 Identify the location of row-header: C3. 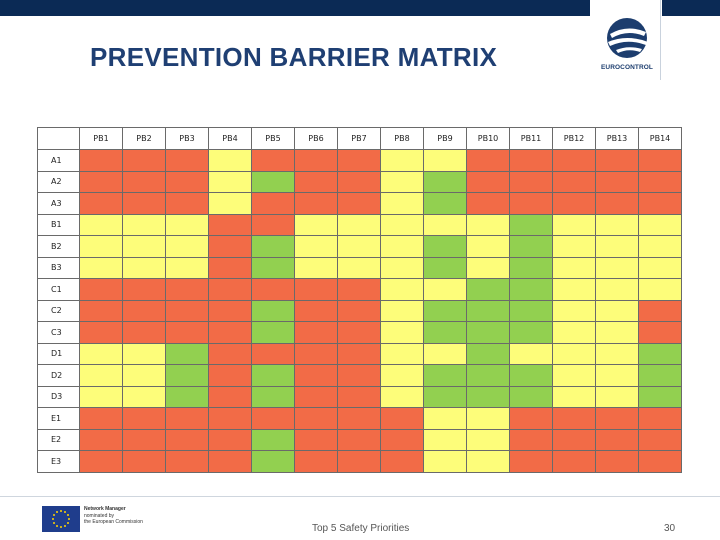
(58, 332).